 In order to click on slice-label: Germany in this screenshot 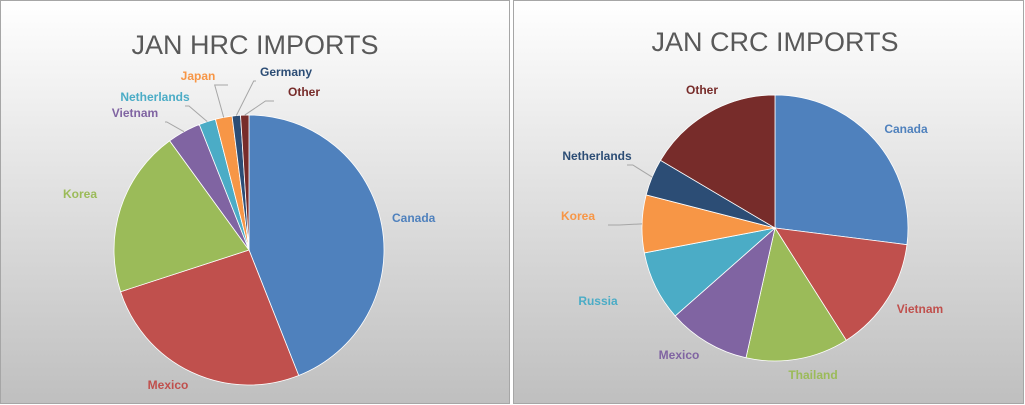, I will do `click(286, 72)`.